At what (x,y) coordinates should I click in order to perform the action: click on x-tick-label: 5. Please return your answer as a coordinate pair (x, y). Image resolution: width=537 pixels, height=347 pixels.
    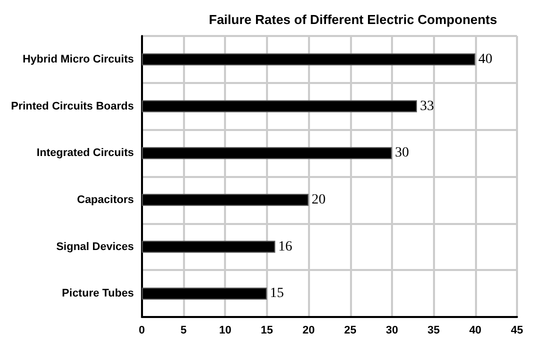
    Looking at the image, I should click on (183, 330).